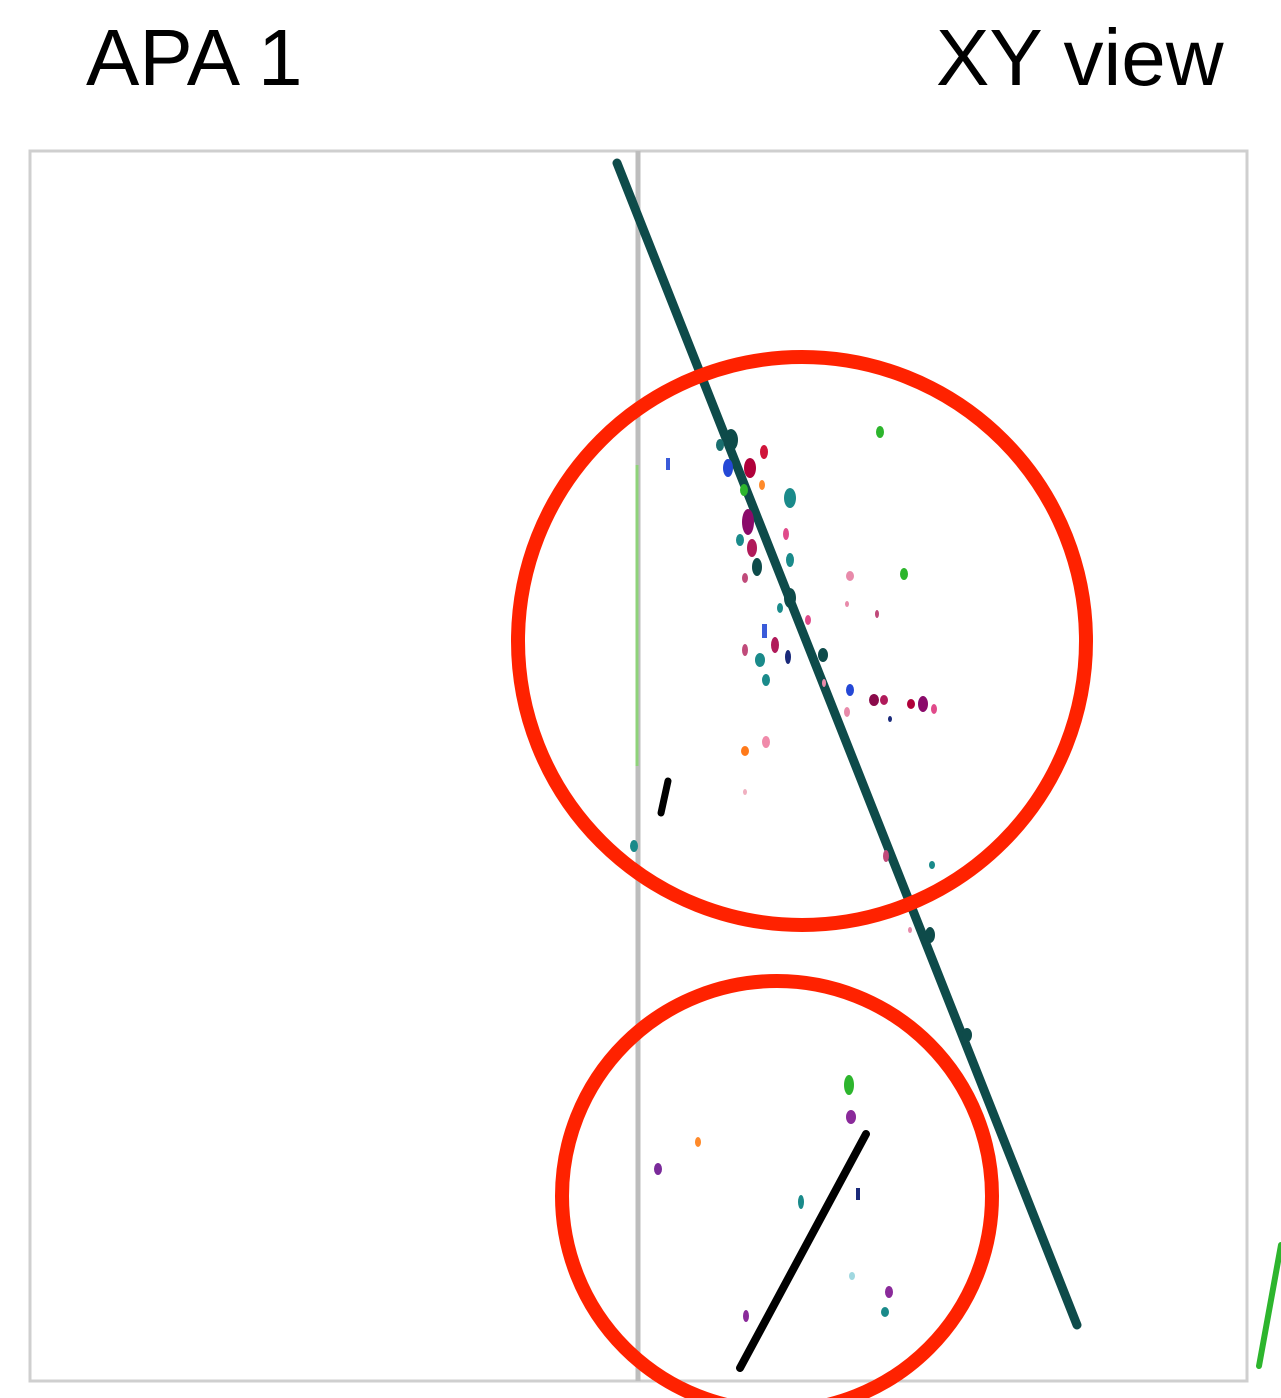 The height and width of the screenshot is (1398, 1281). Describe the element at coordinates (1080, 57) in the screenshot. I see `view-title: XY view` at that location.